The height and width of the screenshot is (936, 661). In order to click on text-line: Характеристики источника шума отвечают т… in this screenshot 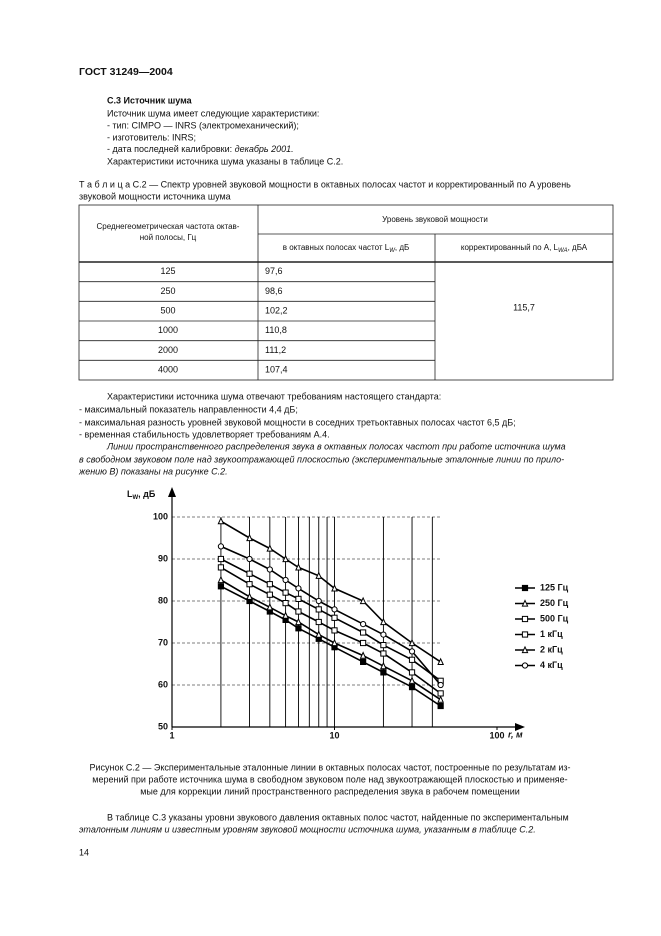, I will do `click(274, 396)`.